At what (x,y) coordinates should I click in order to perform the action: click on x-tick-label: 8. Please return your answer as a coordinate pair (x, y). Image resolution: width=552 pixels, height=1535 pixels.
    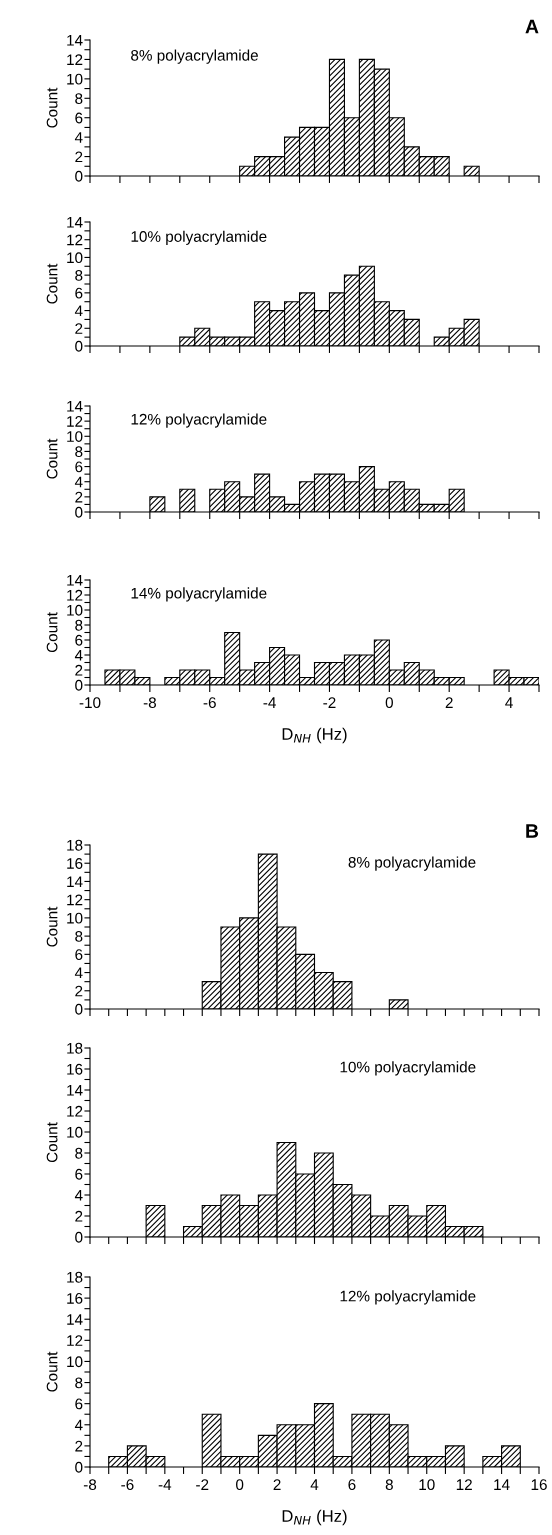
    Looking at the image, I should click on (389, 1485).